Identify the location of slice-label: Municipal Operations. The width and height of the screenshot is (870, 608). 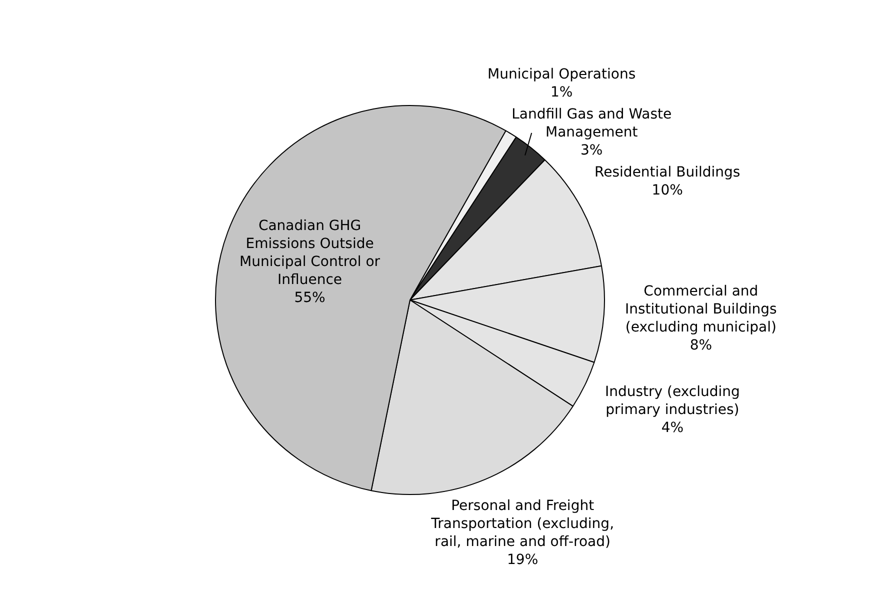
(562, 74).